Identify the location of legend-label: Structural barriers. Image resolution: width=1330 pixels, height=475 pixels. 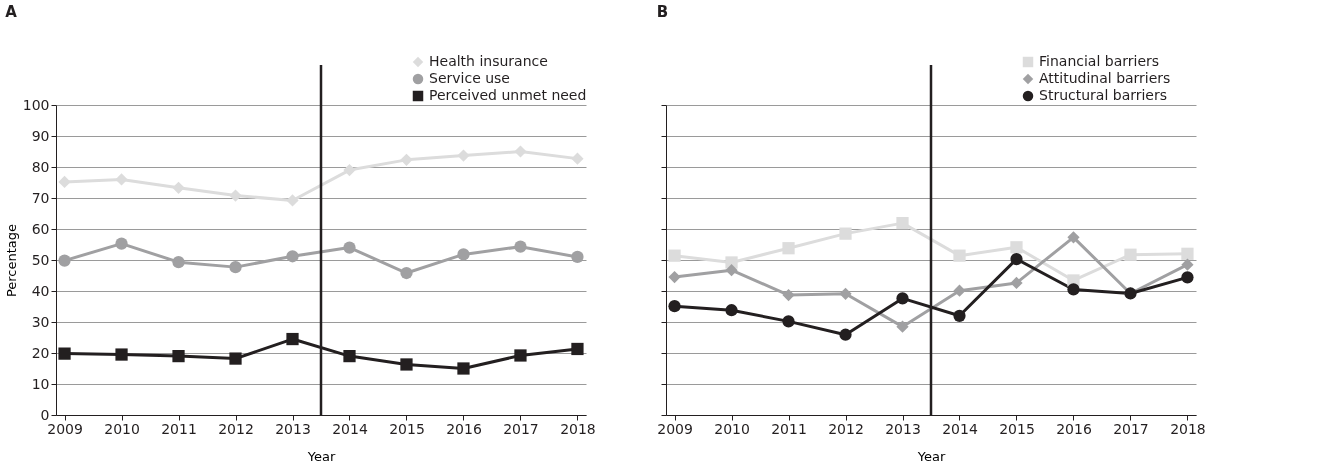
(1103, 95).